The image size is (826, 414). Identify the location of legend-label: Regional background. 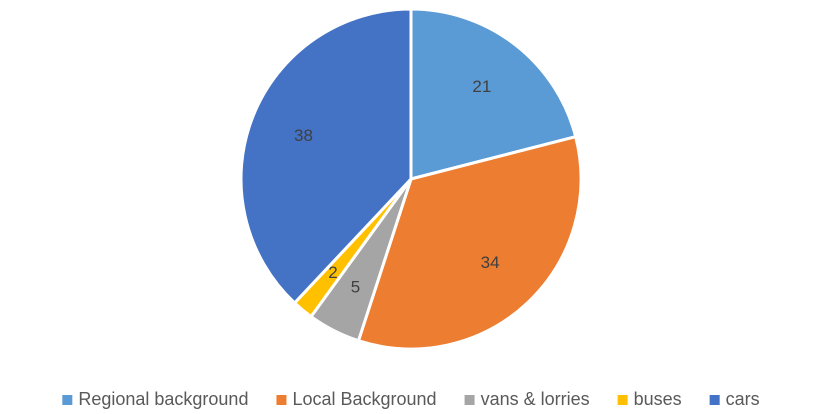
(163, 399).